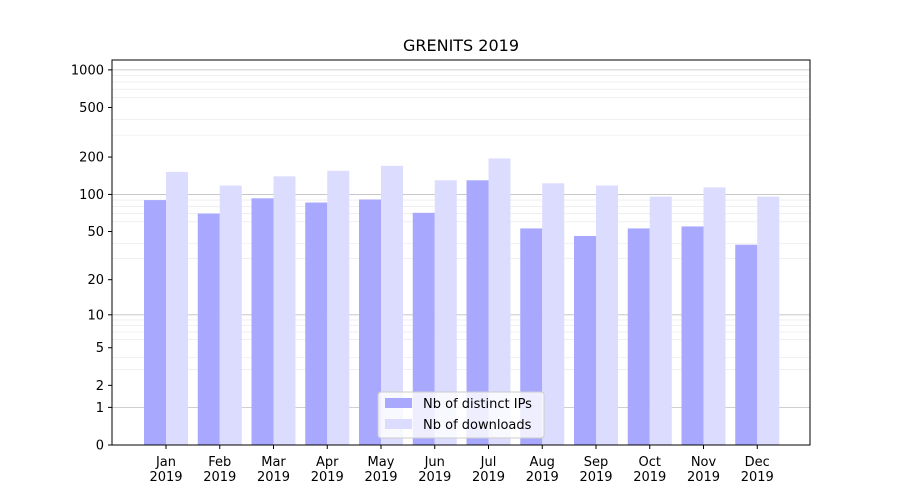  Describe the element at coordinates (434, 470) in the screenshot. I see `x-tick-label: Jun 2019` at that location.